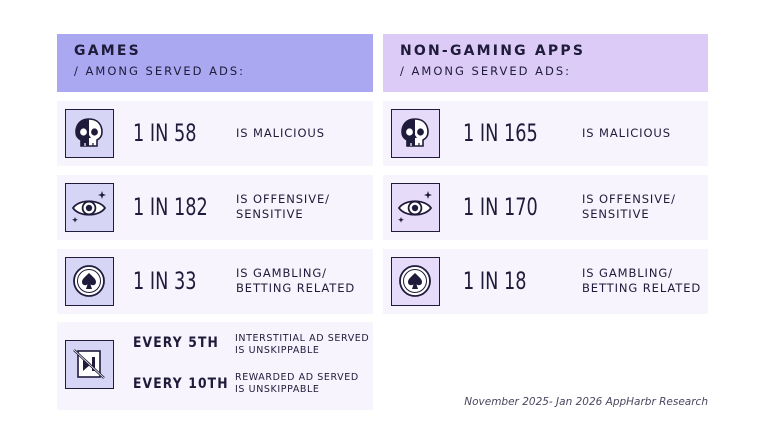 This screenshot has height=446, width=758. I want to click on games-offensive-desc: IS OFFENSIVE/ SENSITIVE, so click(283, 206).